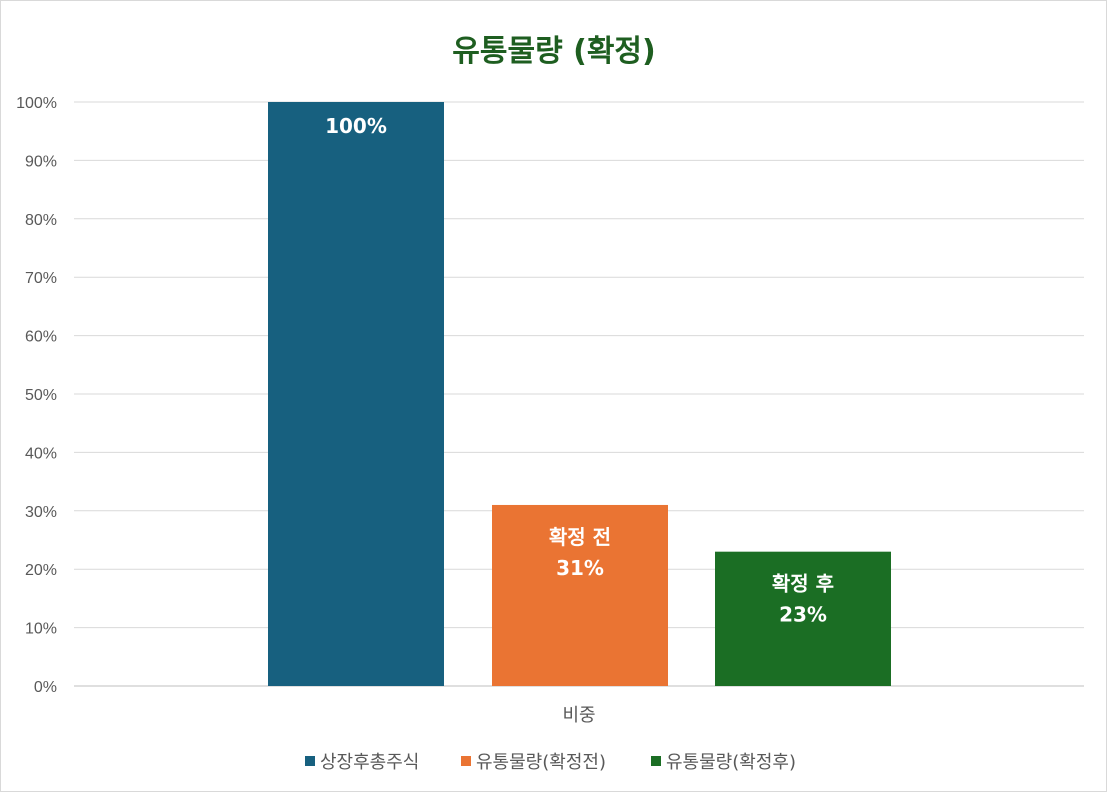 This screenshot has height=792, width=1107. What do you see at coordinates (41, 629) in the screenshot?
I see `y-tick-label: 10%` at bounding box center [41, 629].